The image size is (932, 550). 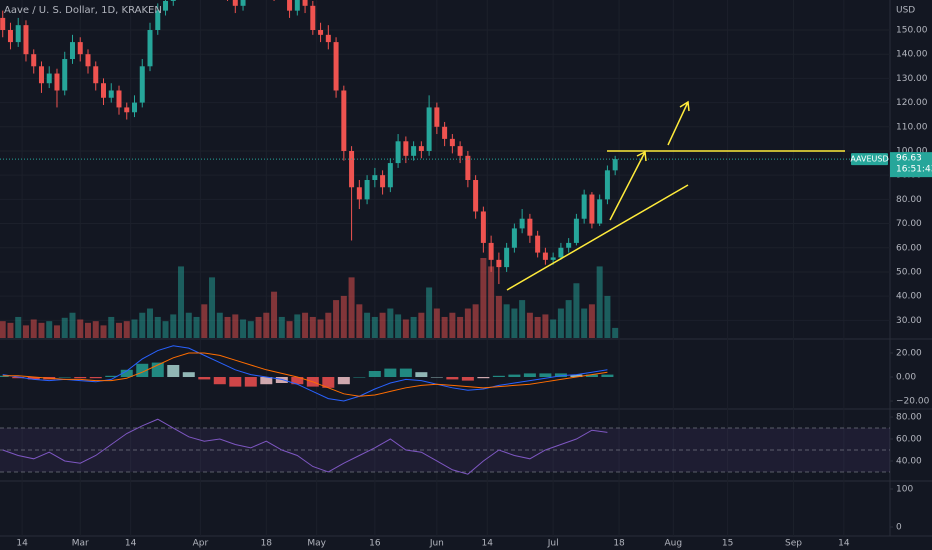 I want to click on y-tick-label: 0, so click(x=899, y=527).